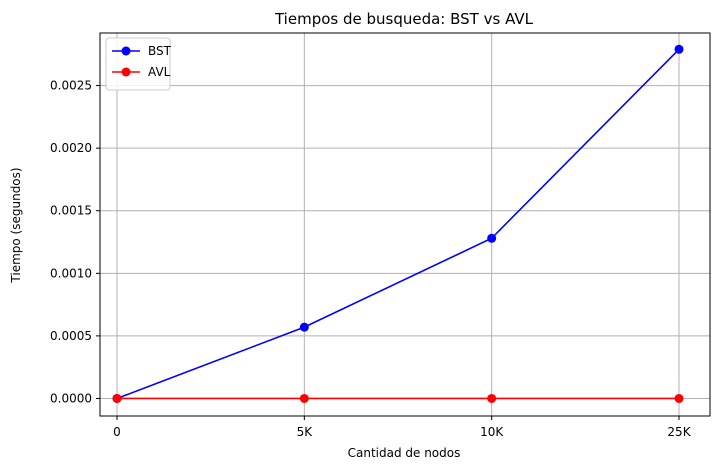 Image resolution: width=717 pixels, height=470 pixels. Describe the element at coordinates (71, 86) in the screenshot. I see `y-tick-label: 0.0025` at that location.